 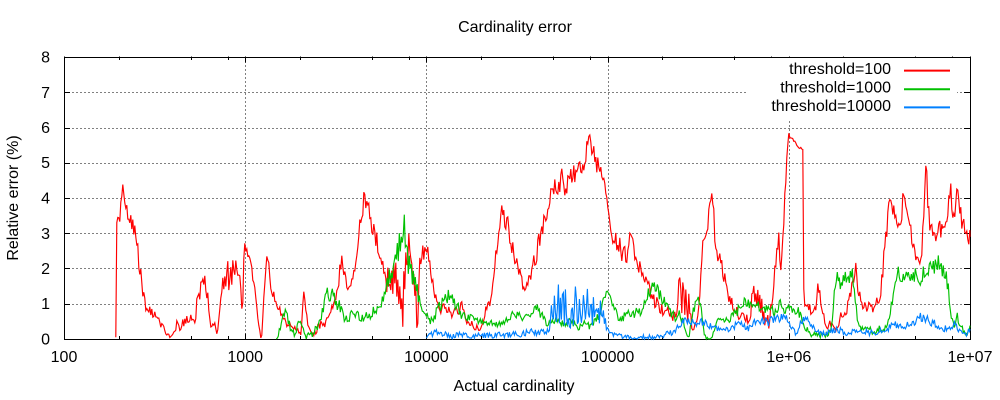 I want to click on svg-text: 100, so click(x=64, y=357).